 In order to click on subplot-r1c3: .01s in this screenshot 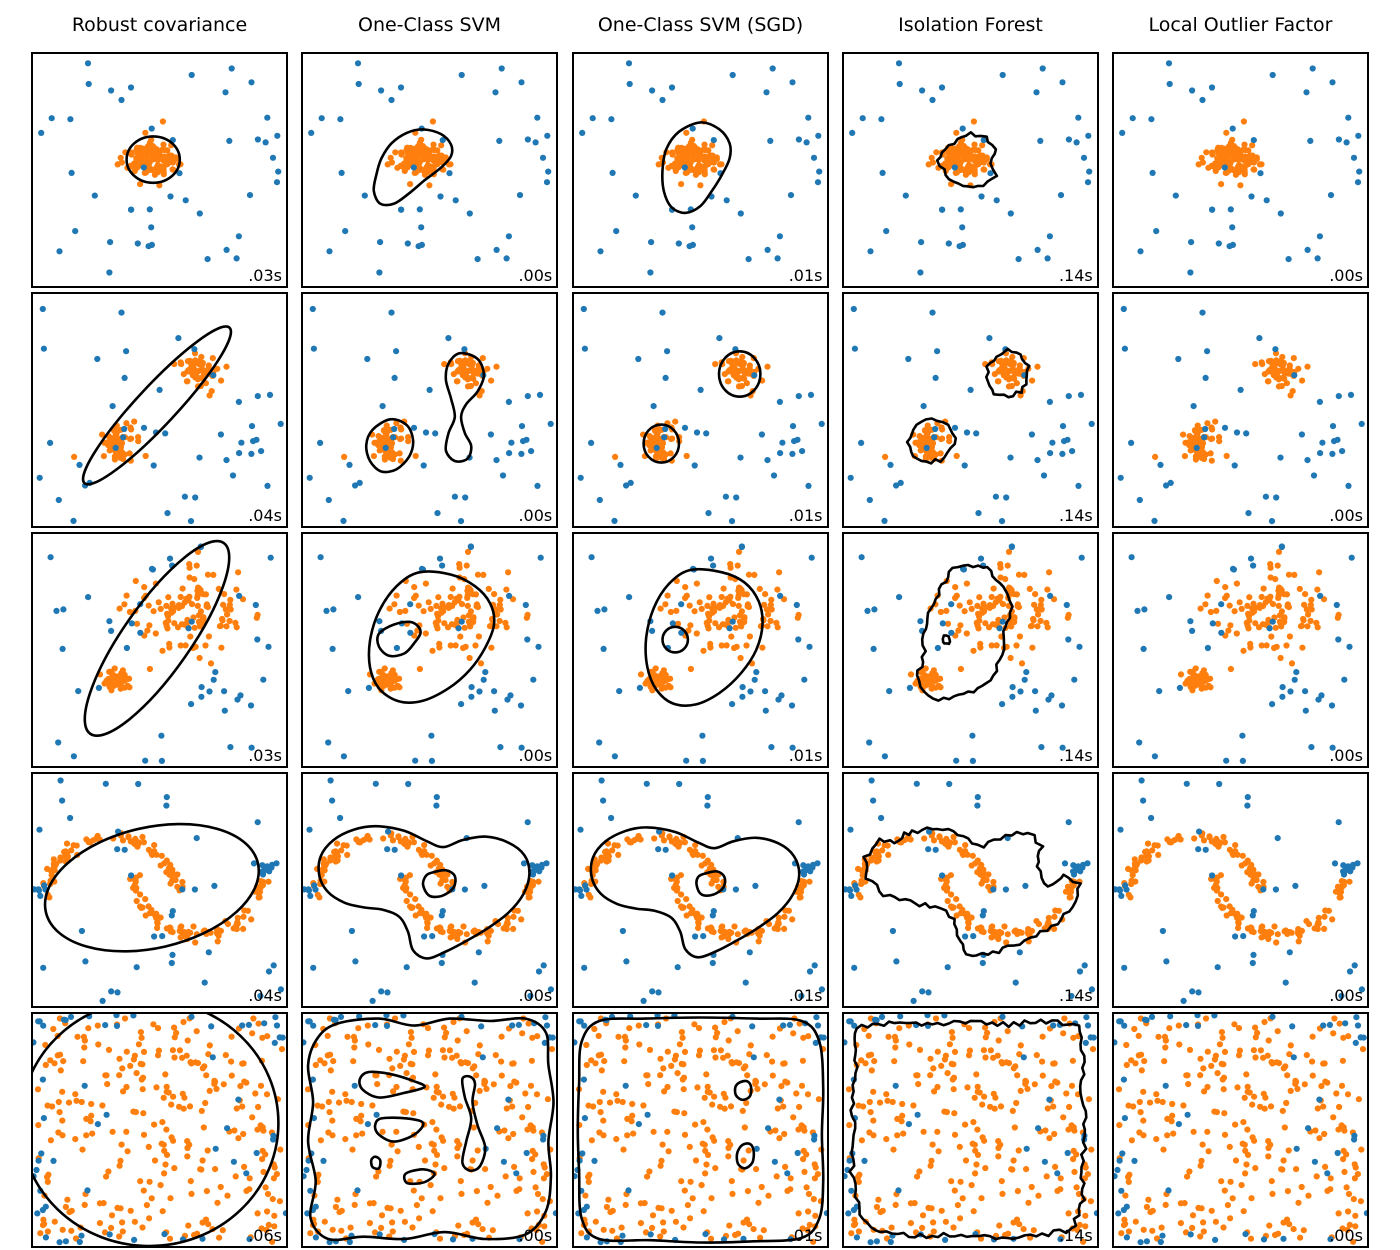, I will do `click(700, 170)`.